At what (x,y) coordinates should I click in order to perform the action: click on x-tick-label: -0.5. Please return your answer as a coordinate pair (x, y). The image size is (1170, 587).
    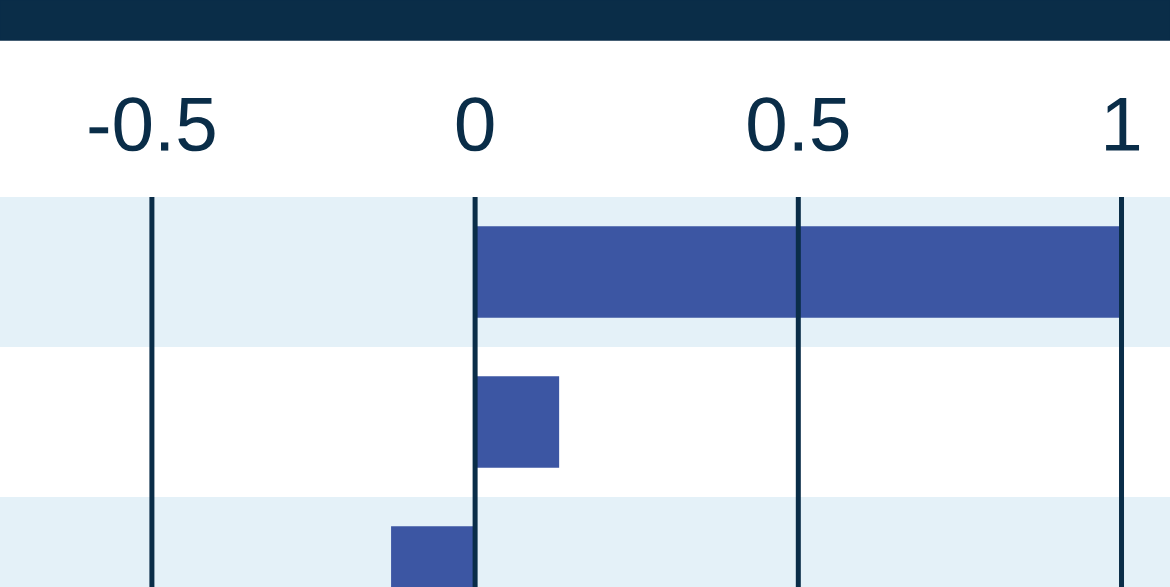
    Looking at the image, I should click on (152, 124).